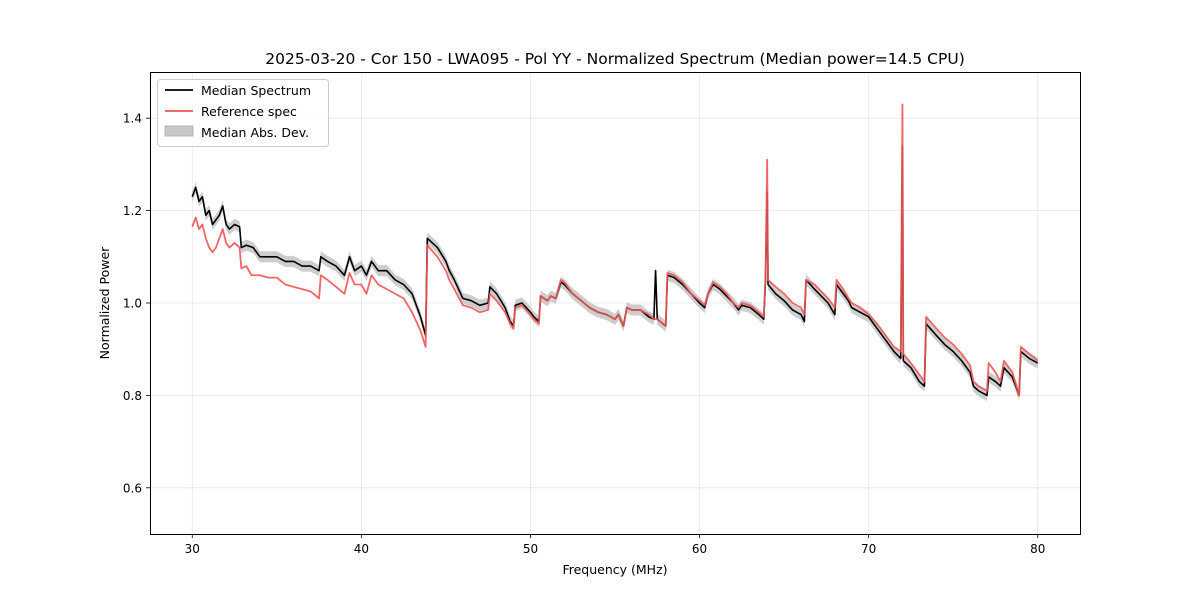 Image resolution: width=1200 pixels, height=600 pixels. Describe the element at coordinates (132, 396) in the screenshot. I see `y-tick-label: 0.8` at that location.